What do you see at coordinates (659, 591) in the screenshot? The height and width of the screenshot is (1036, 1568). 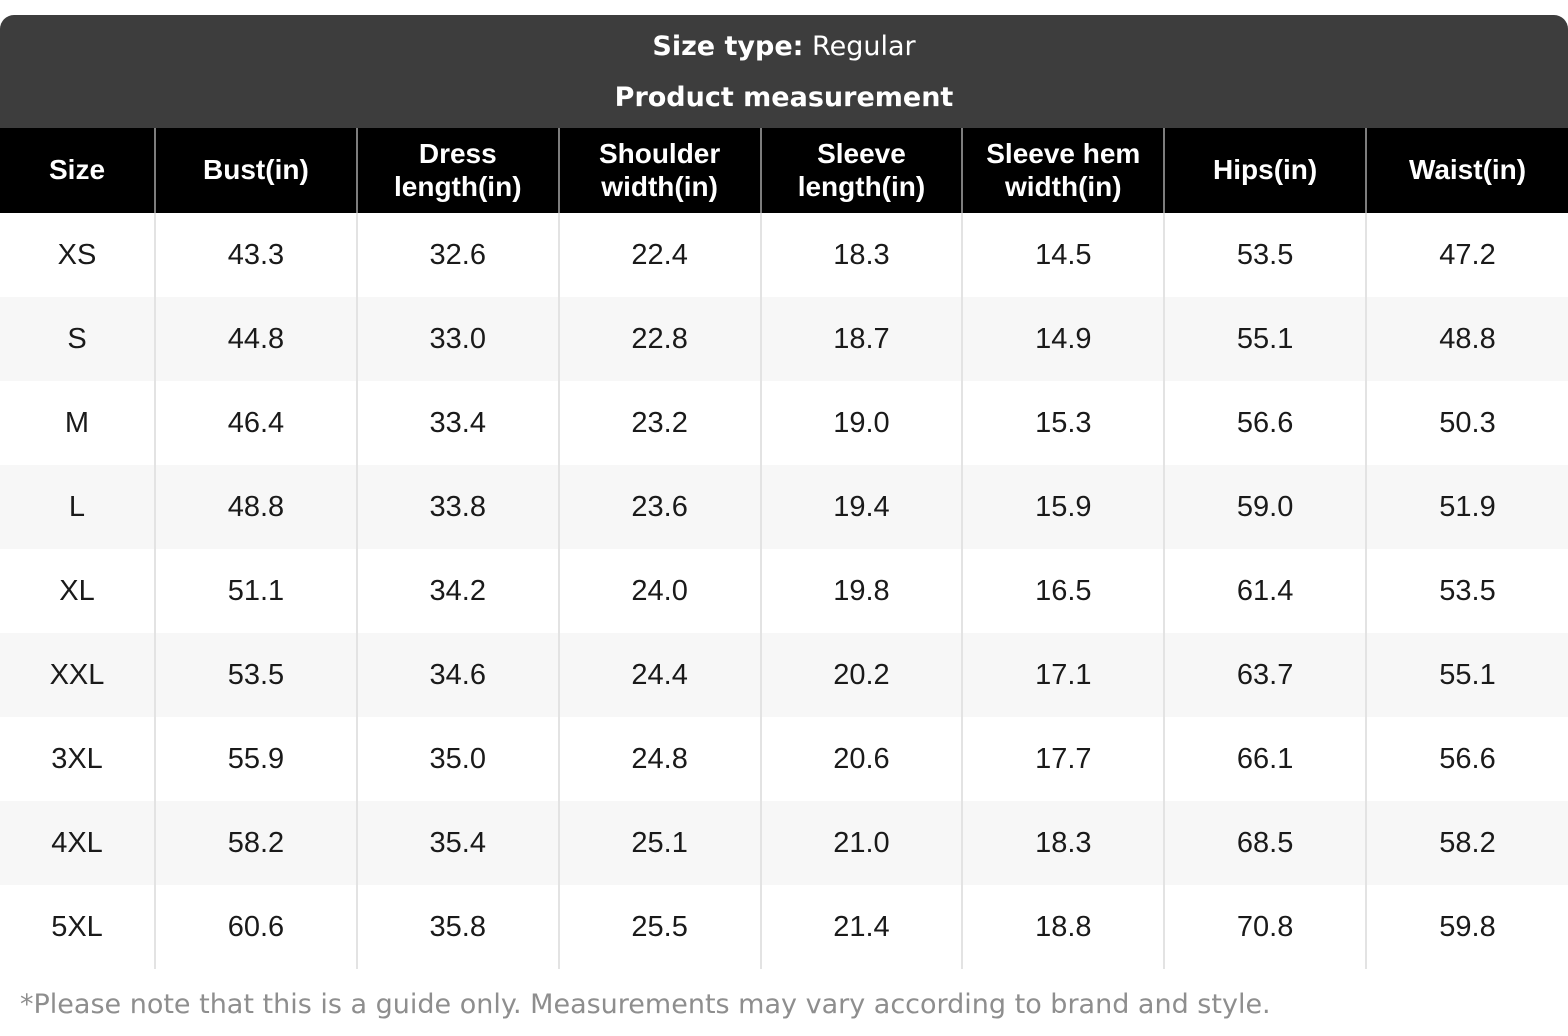 I see `measurement-cell: 24.0` at bounding box center [659, 591].